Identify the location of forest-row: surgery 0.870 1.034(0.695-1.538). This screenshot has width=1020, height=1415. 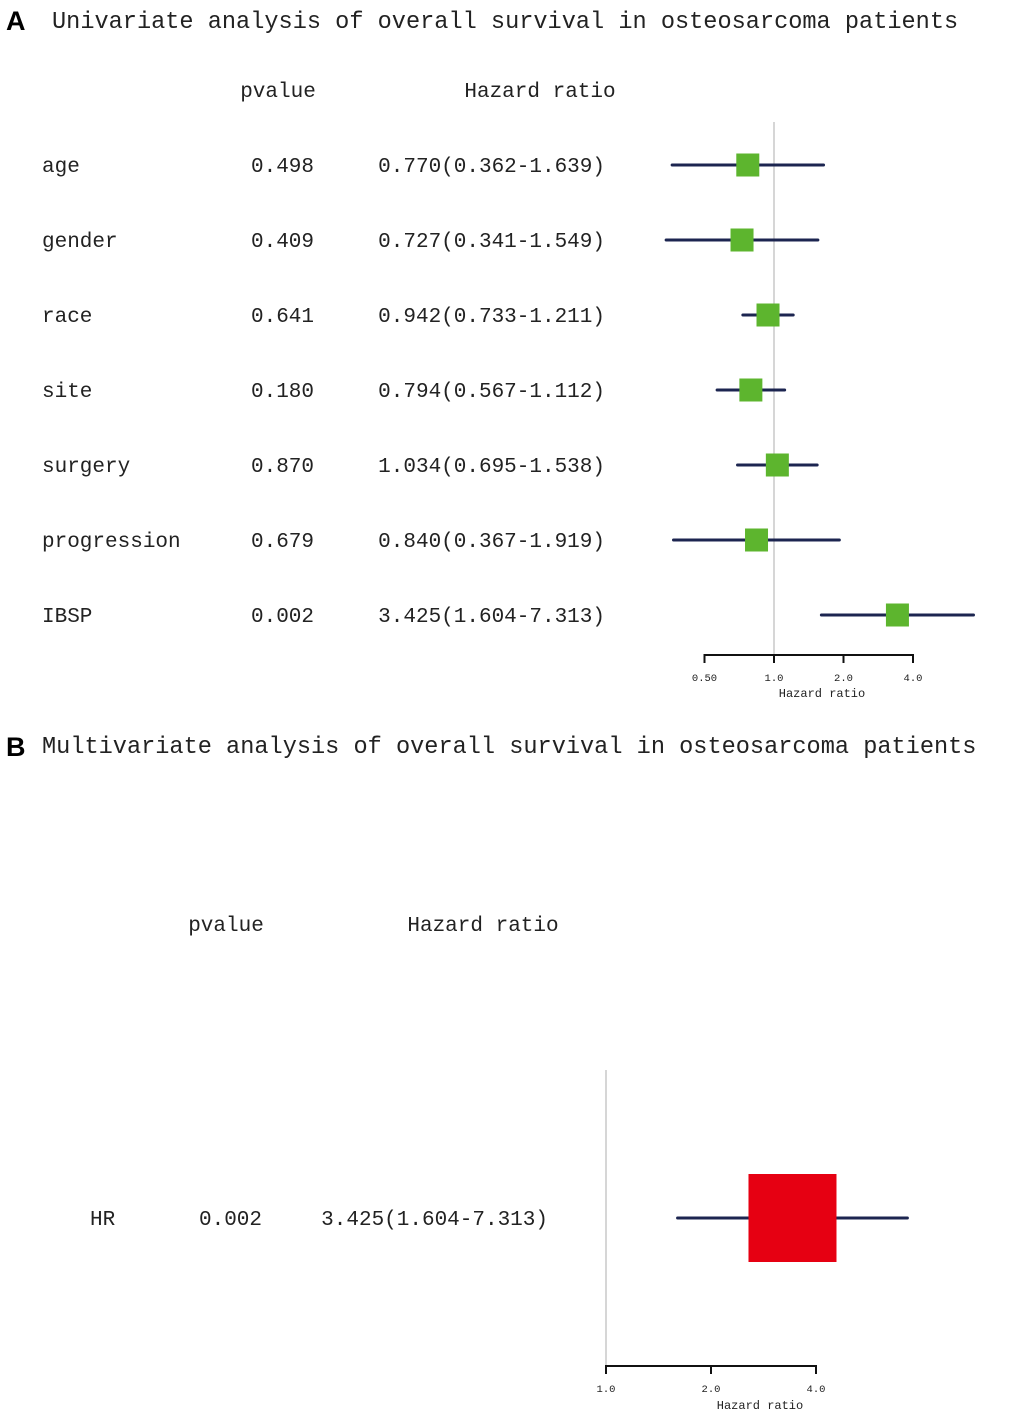
(430, 466).